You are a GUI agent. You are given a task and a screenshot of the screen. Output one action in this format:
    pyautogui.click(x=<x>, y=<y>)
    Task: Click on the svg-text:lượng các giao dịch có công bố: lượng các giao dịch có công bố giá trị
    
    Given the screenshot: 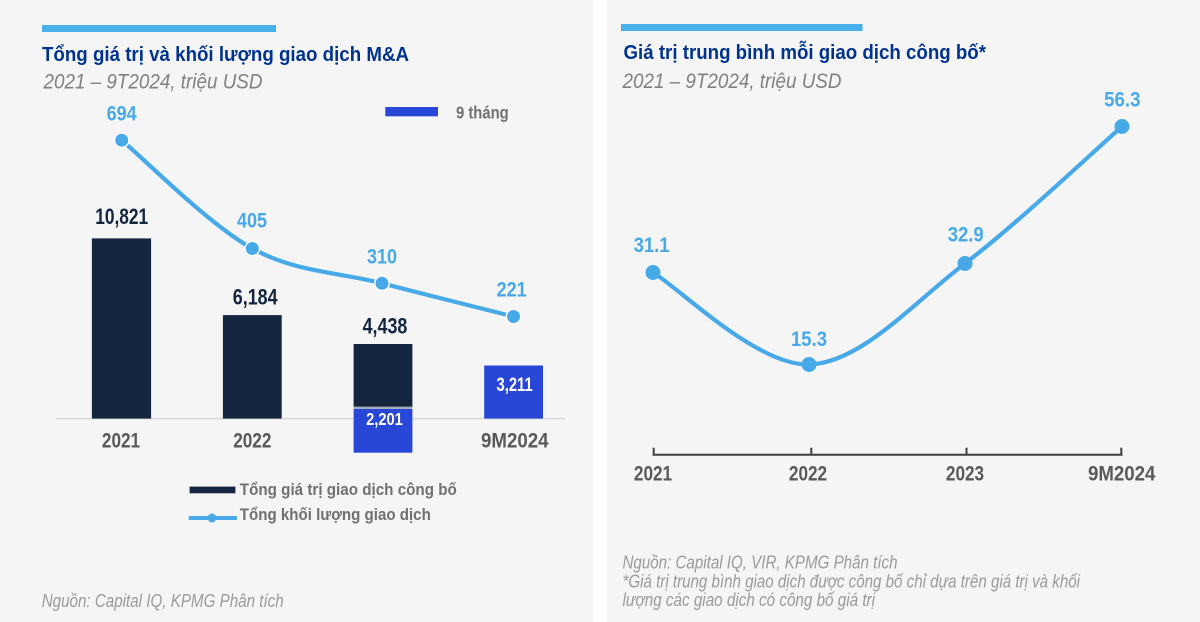 What is the action you would take?
    pyautogui.click(x=749, y=599)
    